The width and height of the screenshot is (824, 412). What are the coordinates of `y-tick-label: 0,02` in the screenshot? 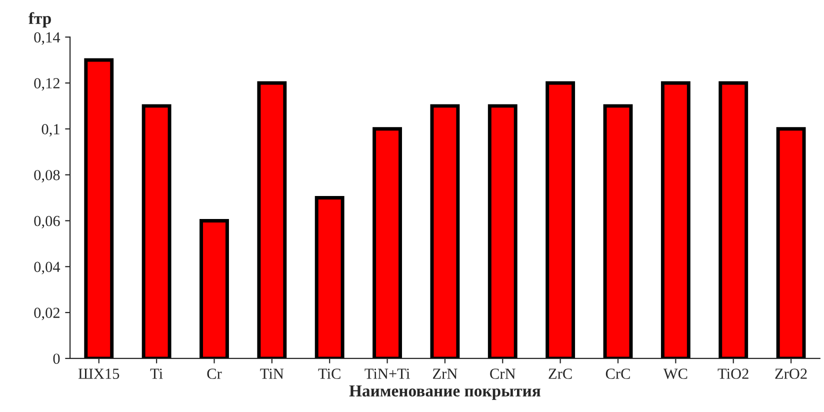 It's located at (47, 314).